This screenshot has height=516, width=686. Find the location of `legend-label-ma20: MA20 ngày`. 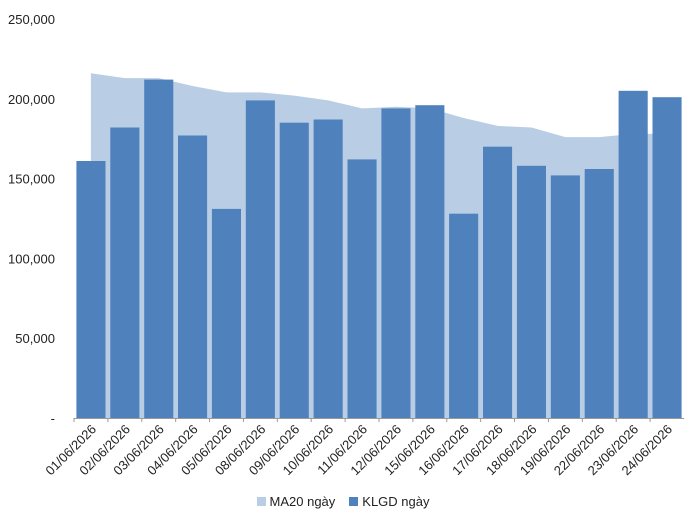

legend-label-ma20: MA20 ngày is located at coordinates (302, 501).